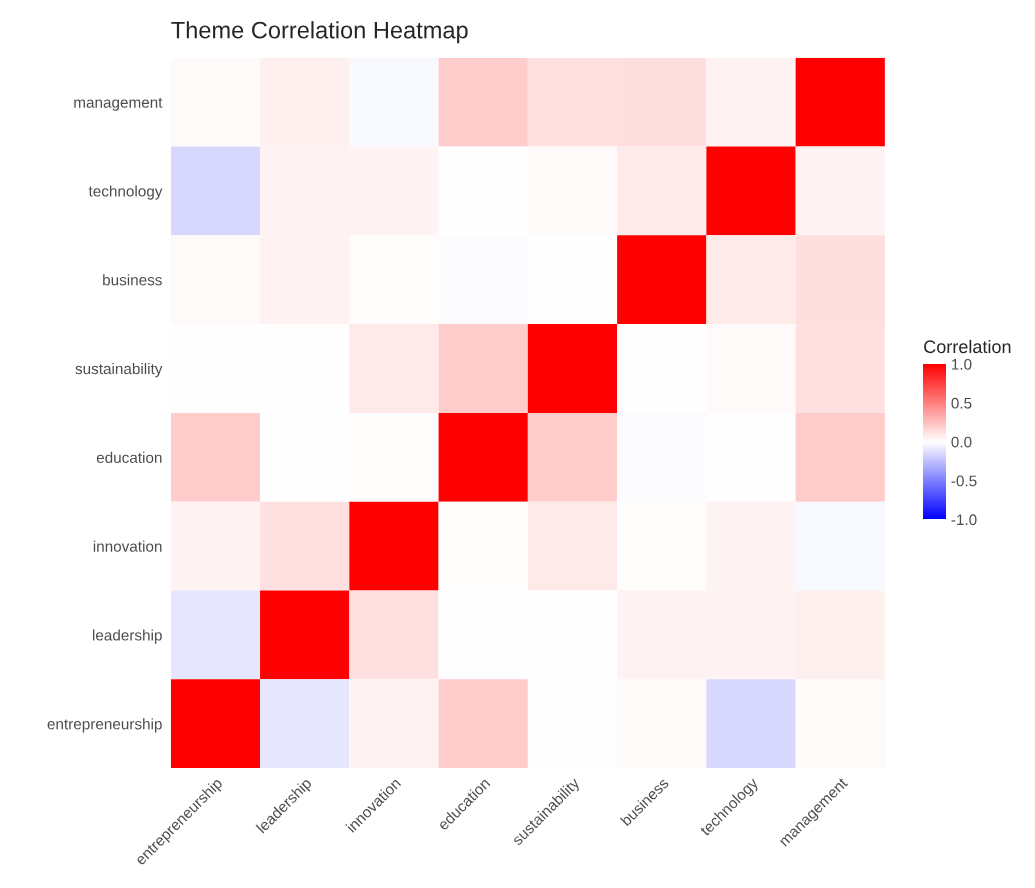 This screenshot has height=888, width=1035. Describe the element at coordinates (125, 192) in the screenshot. I see `y-tick-label: technology` at that location.